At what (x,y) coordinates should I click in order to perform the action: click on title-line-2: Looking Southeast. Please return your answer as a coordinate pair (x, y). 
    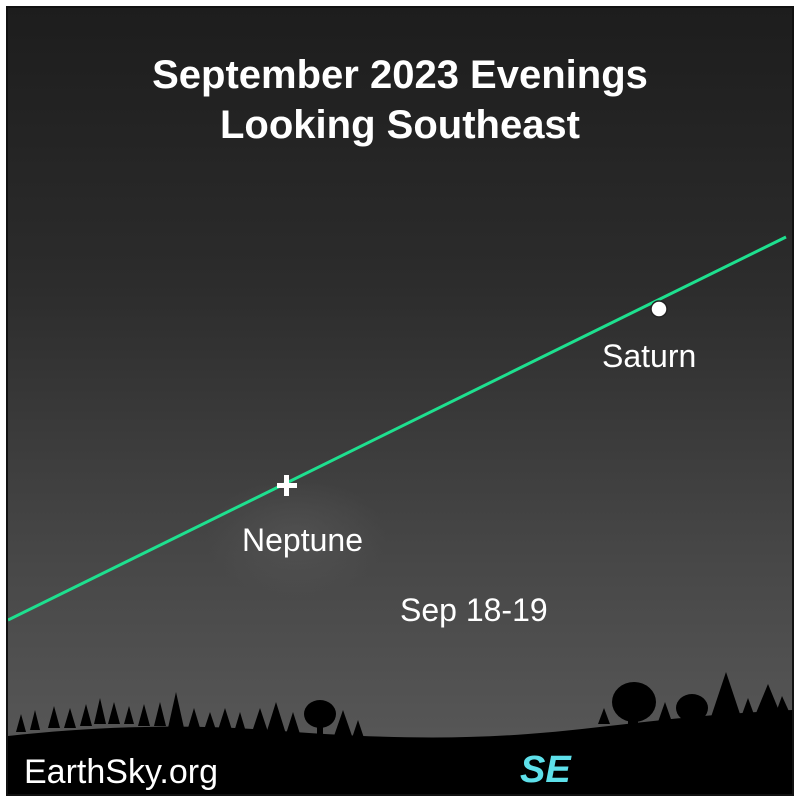
    Looking at the image, I should click on (400, 125).